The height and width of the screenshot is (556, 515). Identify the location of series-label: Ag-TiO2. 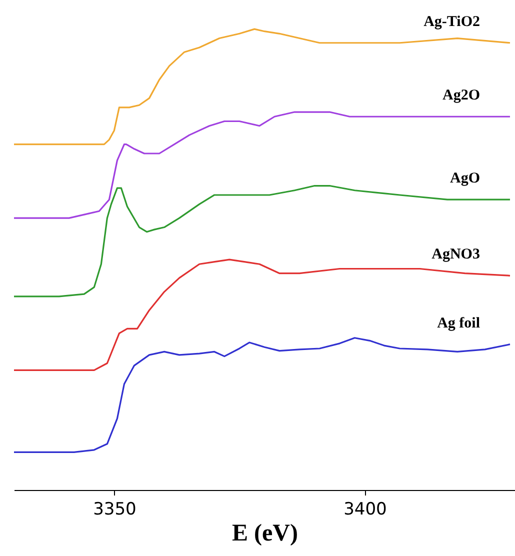
(452, 22).